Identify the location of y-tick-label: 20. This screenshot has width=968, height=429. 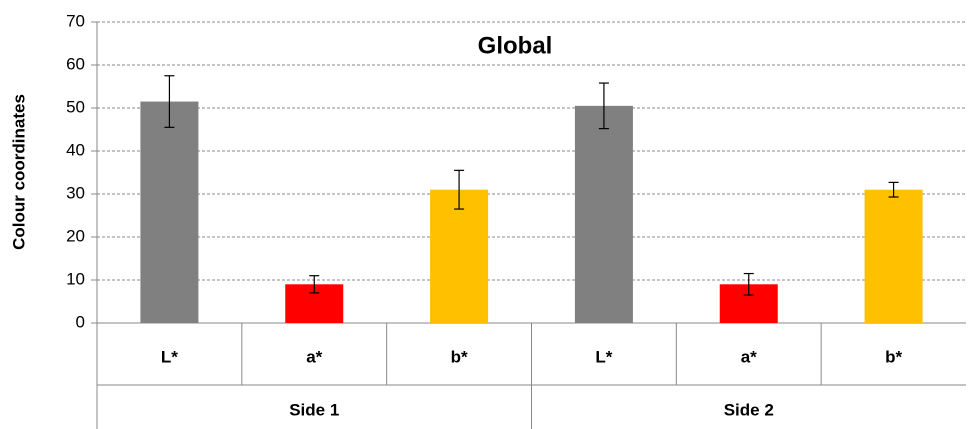
(75, 235).